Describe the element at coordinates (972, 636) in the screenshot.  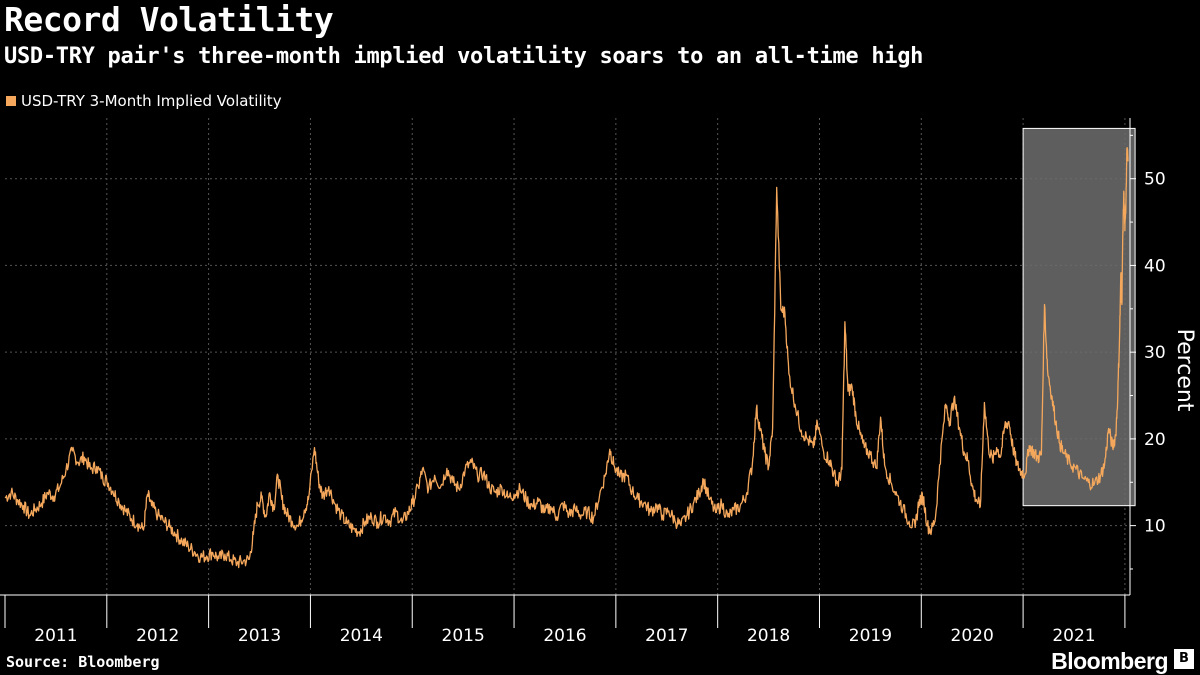
I see `x-tick-label-2020: 2020` at that location.